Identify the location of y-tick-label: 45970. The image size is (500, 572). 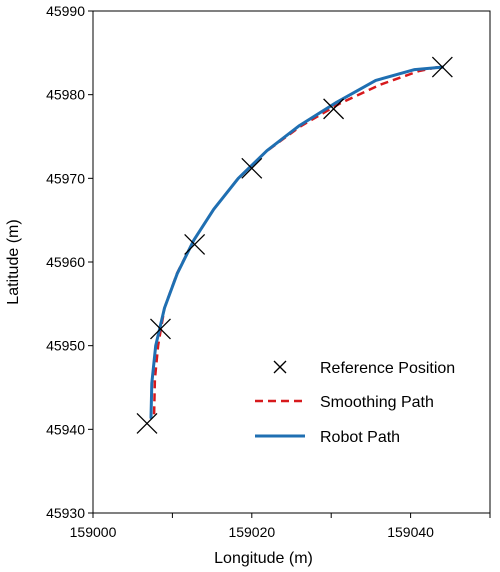
(65, 178).